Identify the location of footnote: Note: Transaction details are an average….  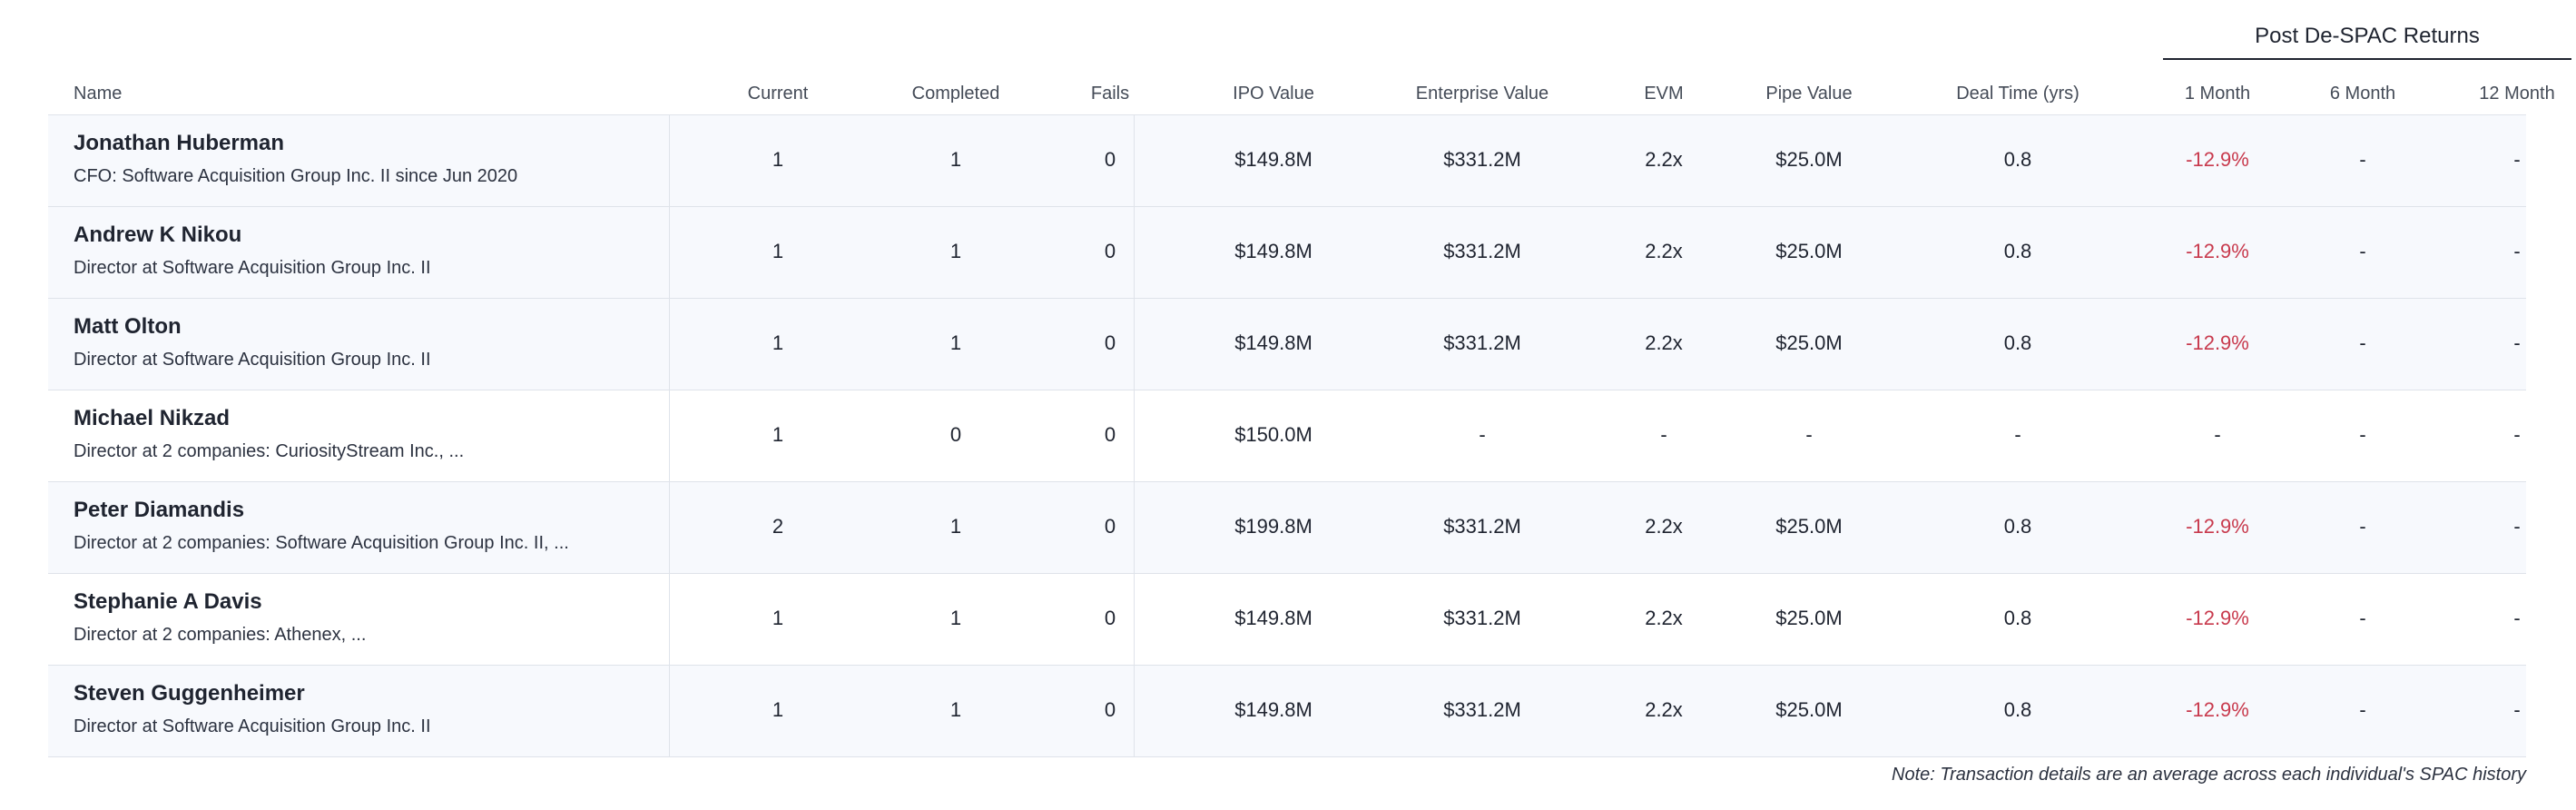
(2209, 775).